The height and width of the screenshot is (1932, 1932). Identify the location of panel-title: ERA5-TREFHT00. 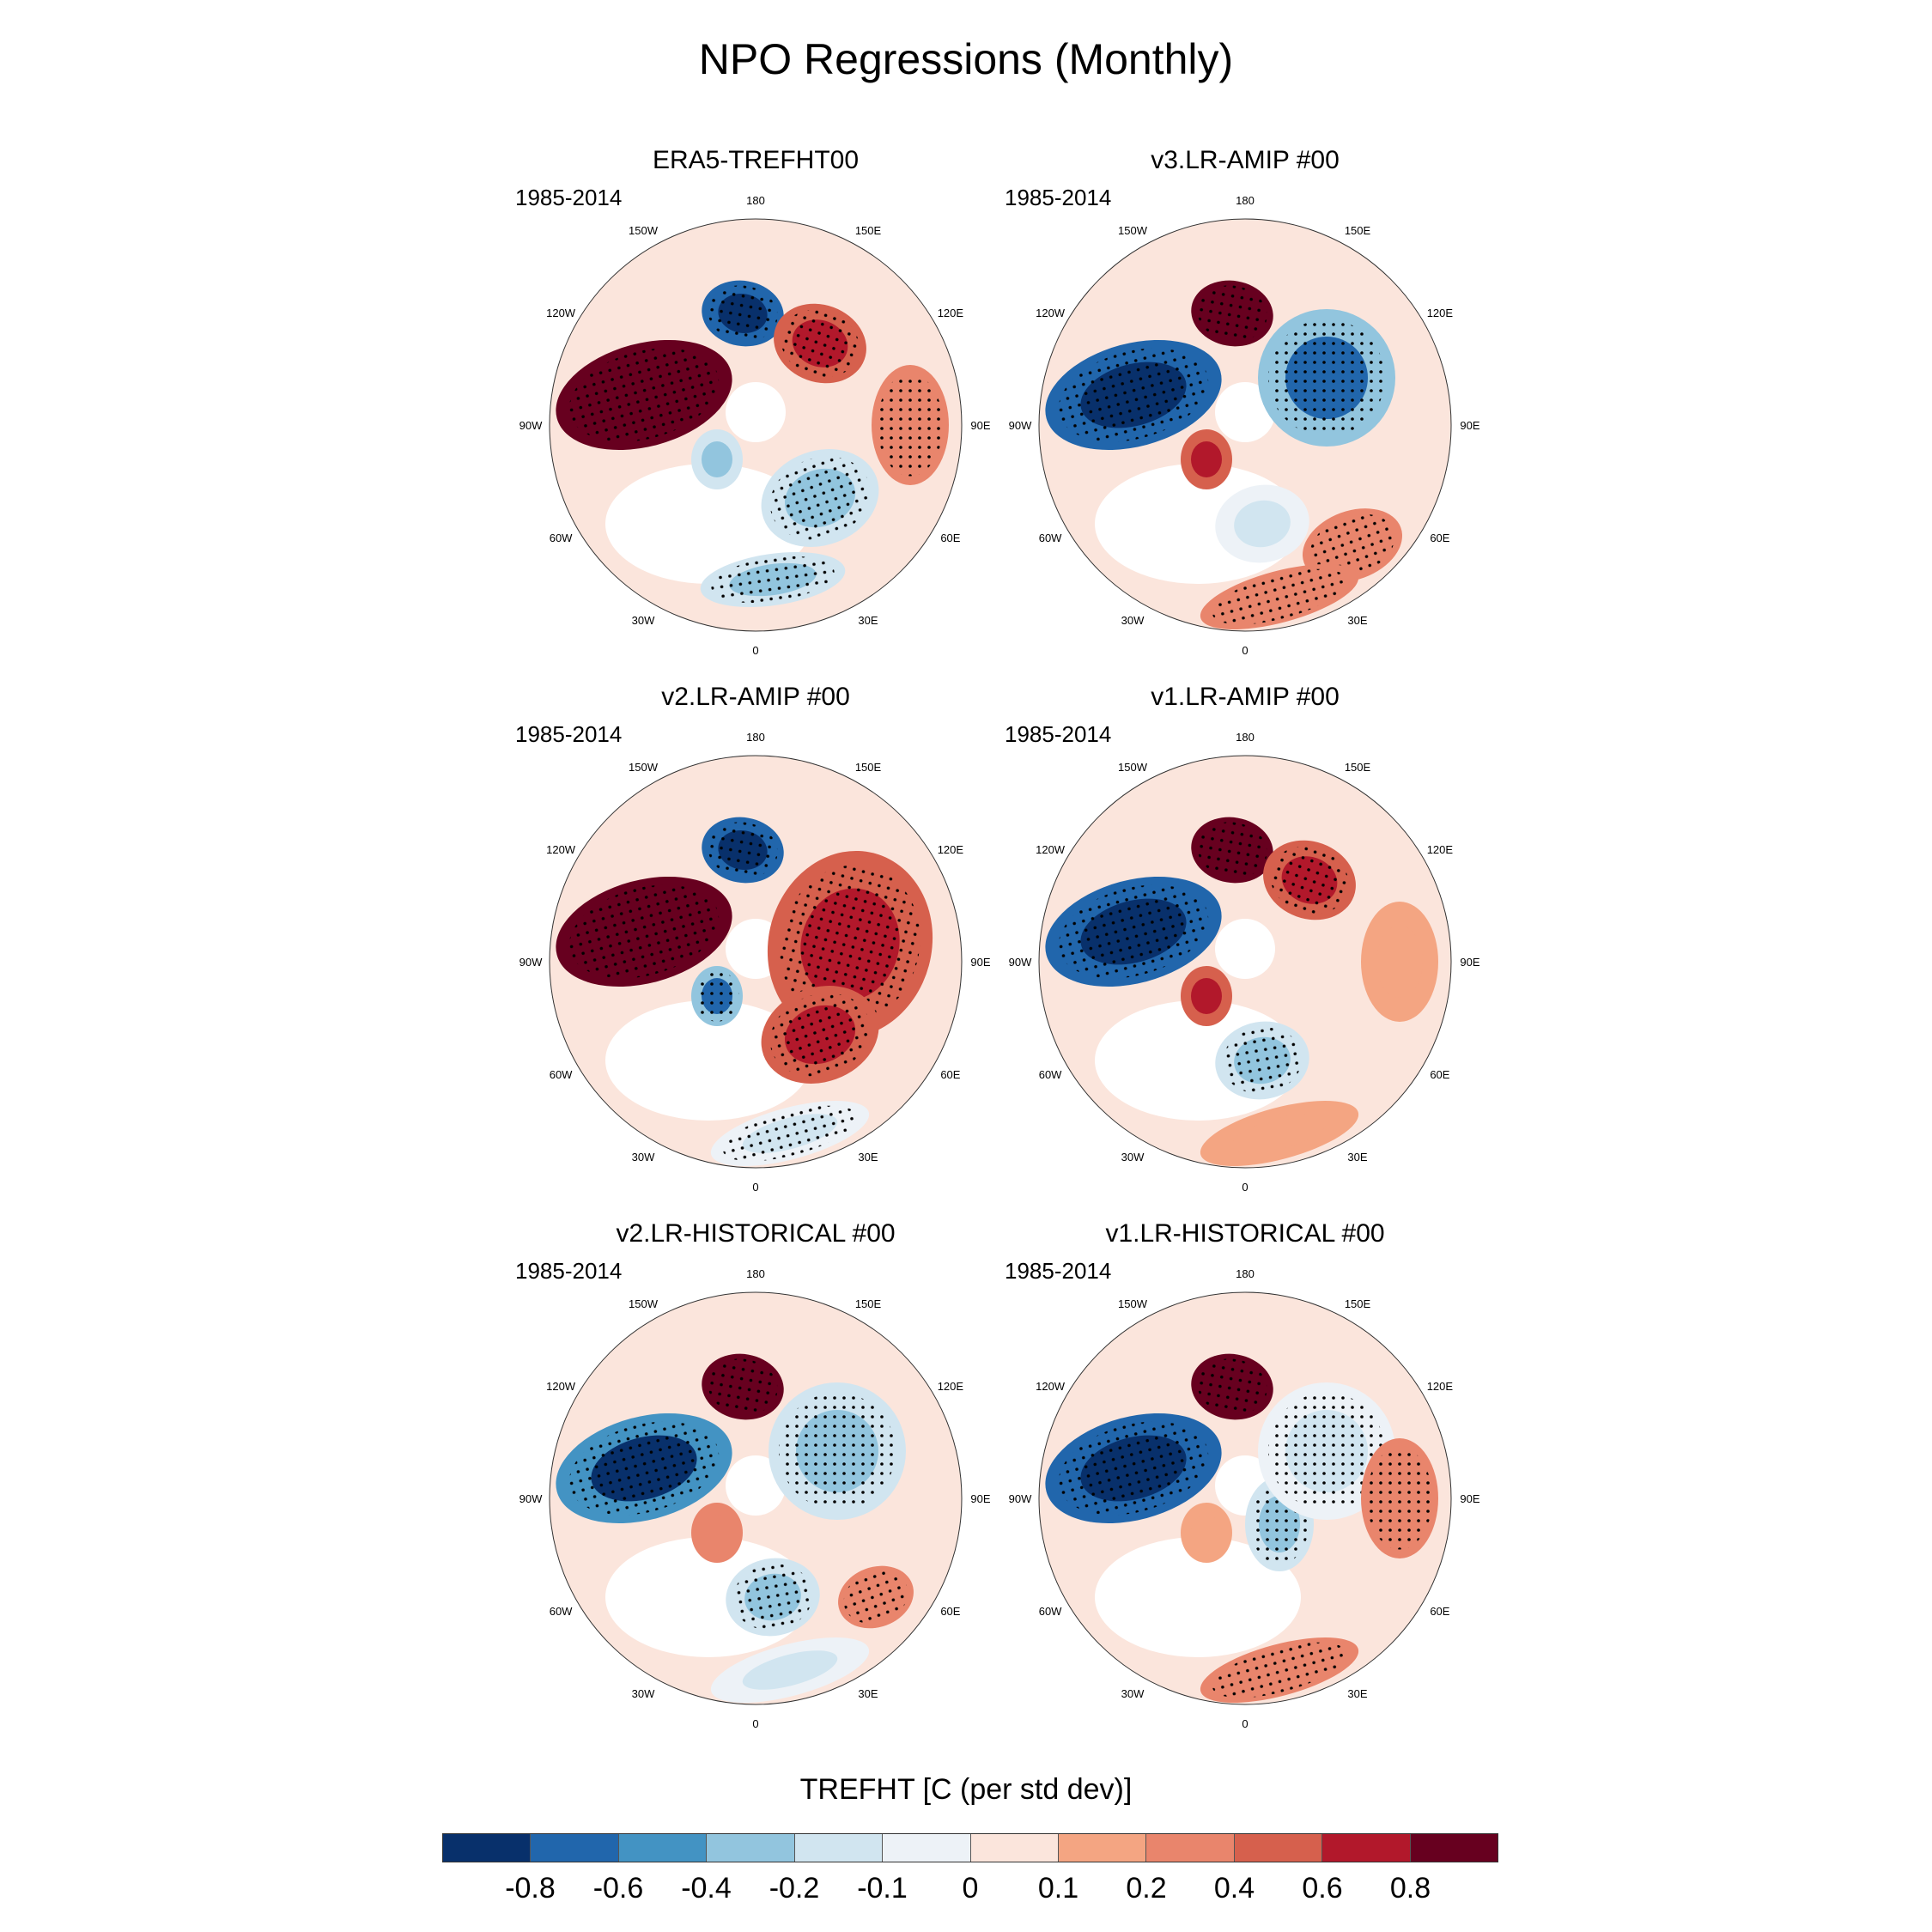
(756, 160).